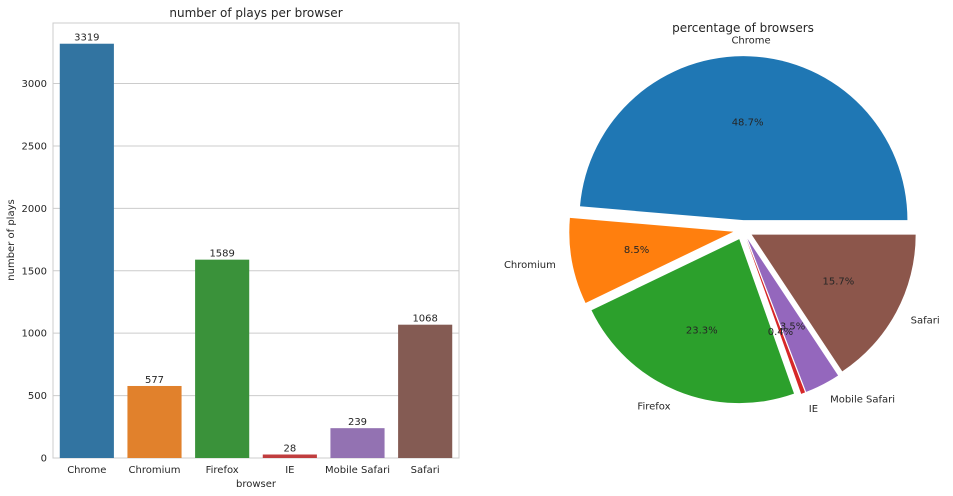 The width and height of the screenshot is (953, 496). I want to click on y-tick-label: 500, so click(37, 396).